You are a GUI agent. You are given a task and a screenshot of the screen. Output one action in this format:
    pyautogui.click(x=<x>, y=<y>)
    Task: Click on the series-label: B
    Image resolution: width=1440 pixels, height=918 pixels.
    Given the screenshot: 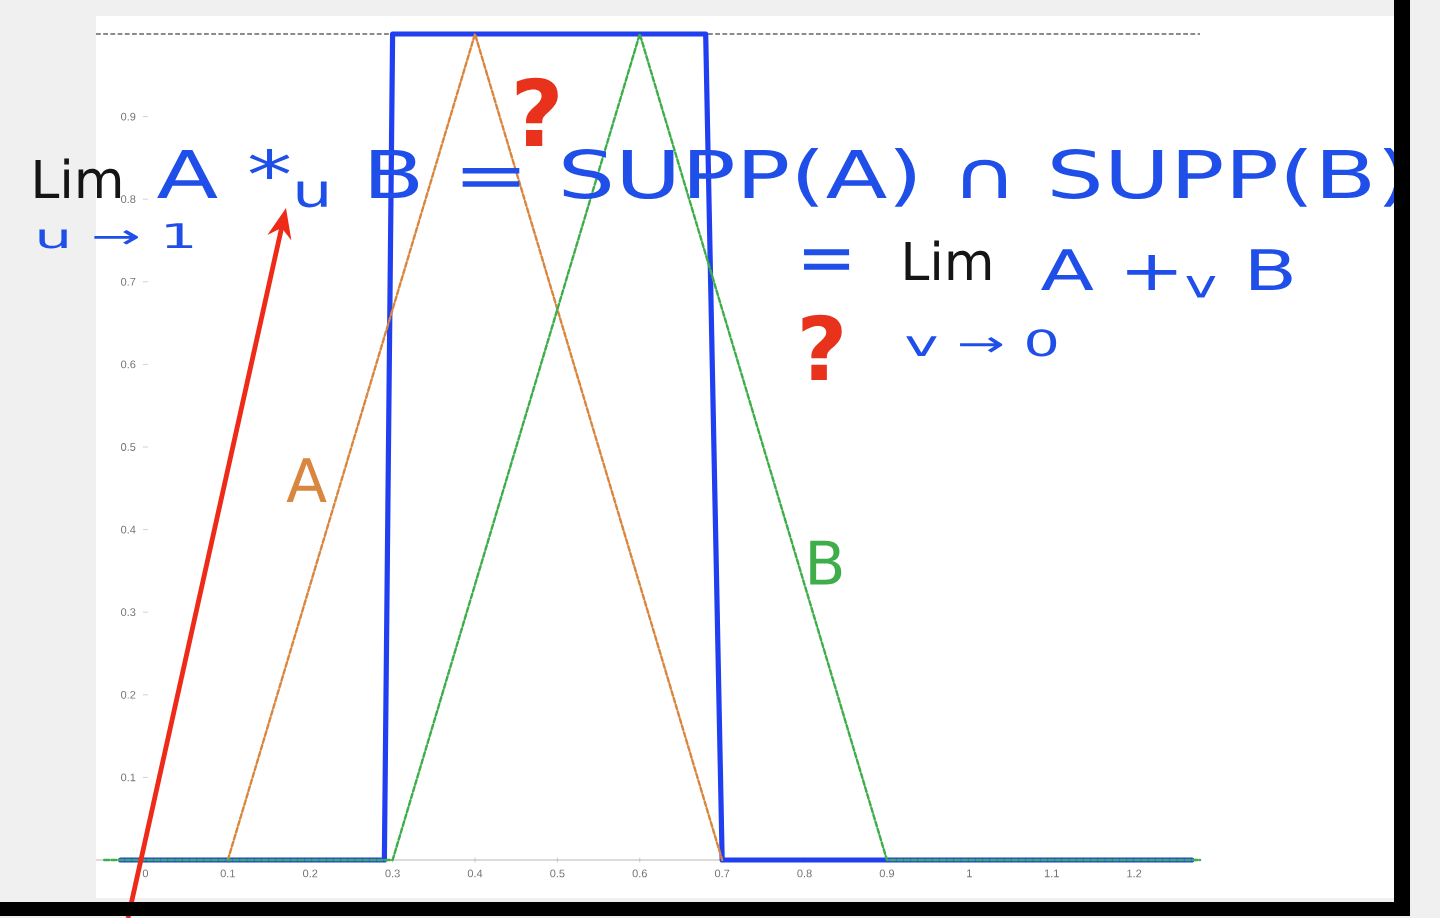 What is the action you would take?
    pyautogui.click(x=826, y=562)
    